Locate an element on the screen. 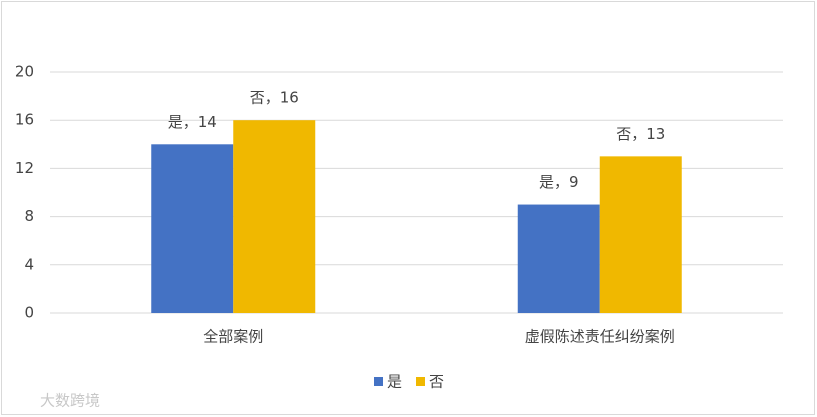  x-tick-label: 虚假陈述责任纠纷案例 is located at coordinates (600, 337).